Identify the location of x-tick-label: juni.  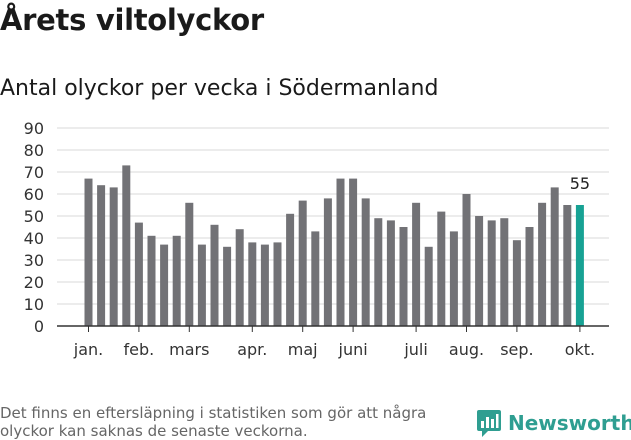
(353, 349).